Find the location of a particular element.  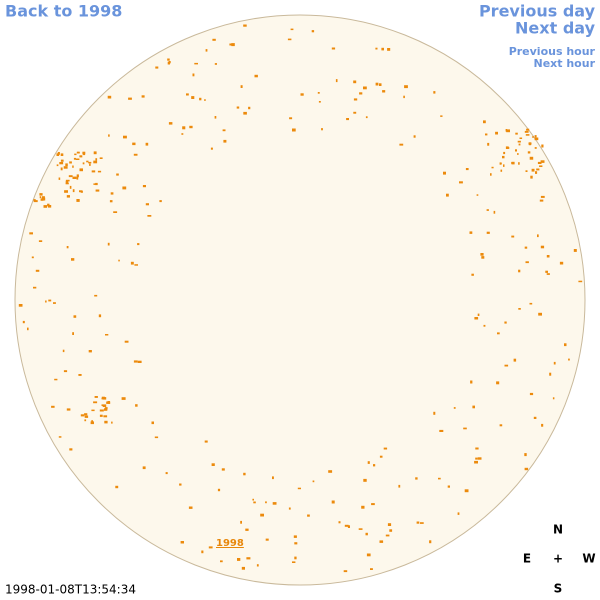

back-link: Back to 1998 is located at coordinates (63, 11).